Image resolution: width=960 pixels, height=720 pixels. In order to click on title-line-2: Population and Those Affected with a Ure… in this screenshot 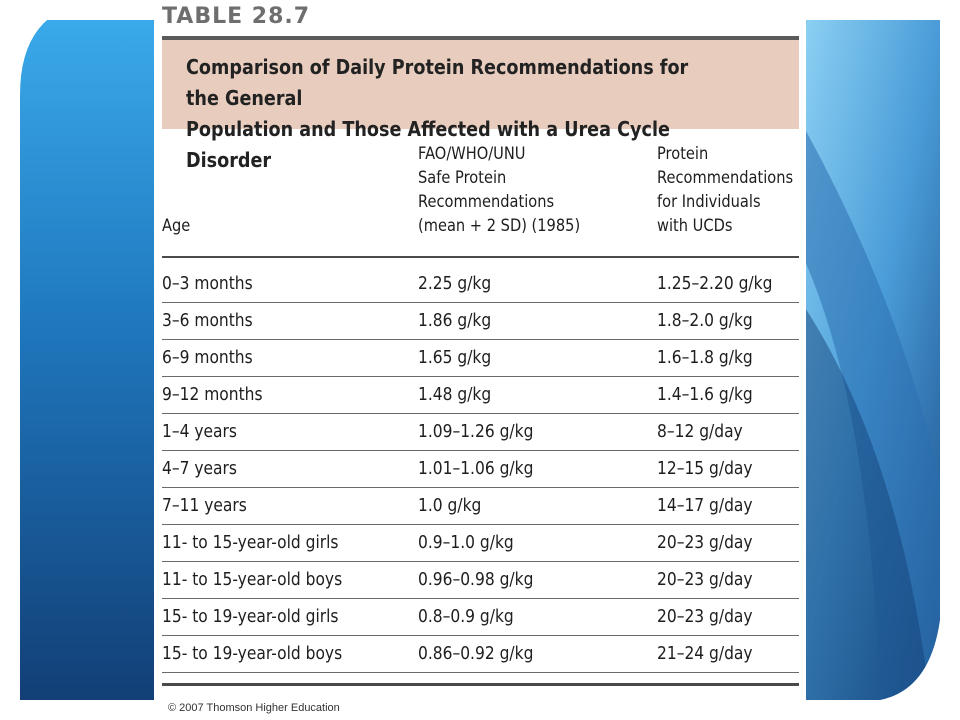, I will do `click(428, 144)`.